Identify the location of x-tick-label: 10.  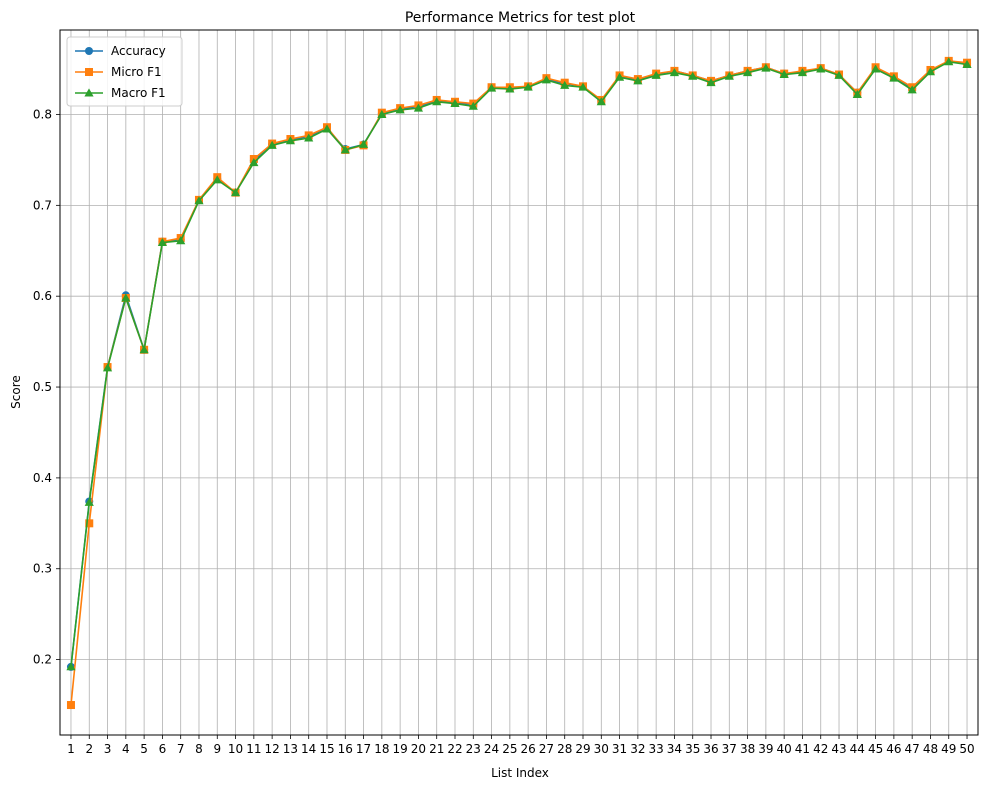
(235, 749).